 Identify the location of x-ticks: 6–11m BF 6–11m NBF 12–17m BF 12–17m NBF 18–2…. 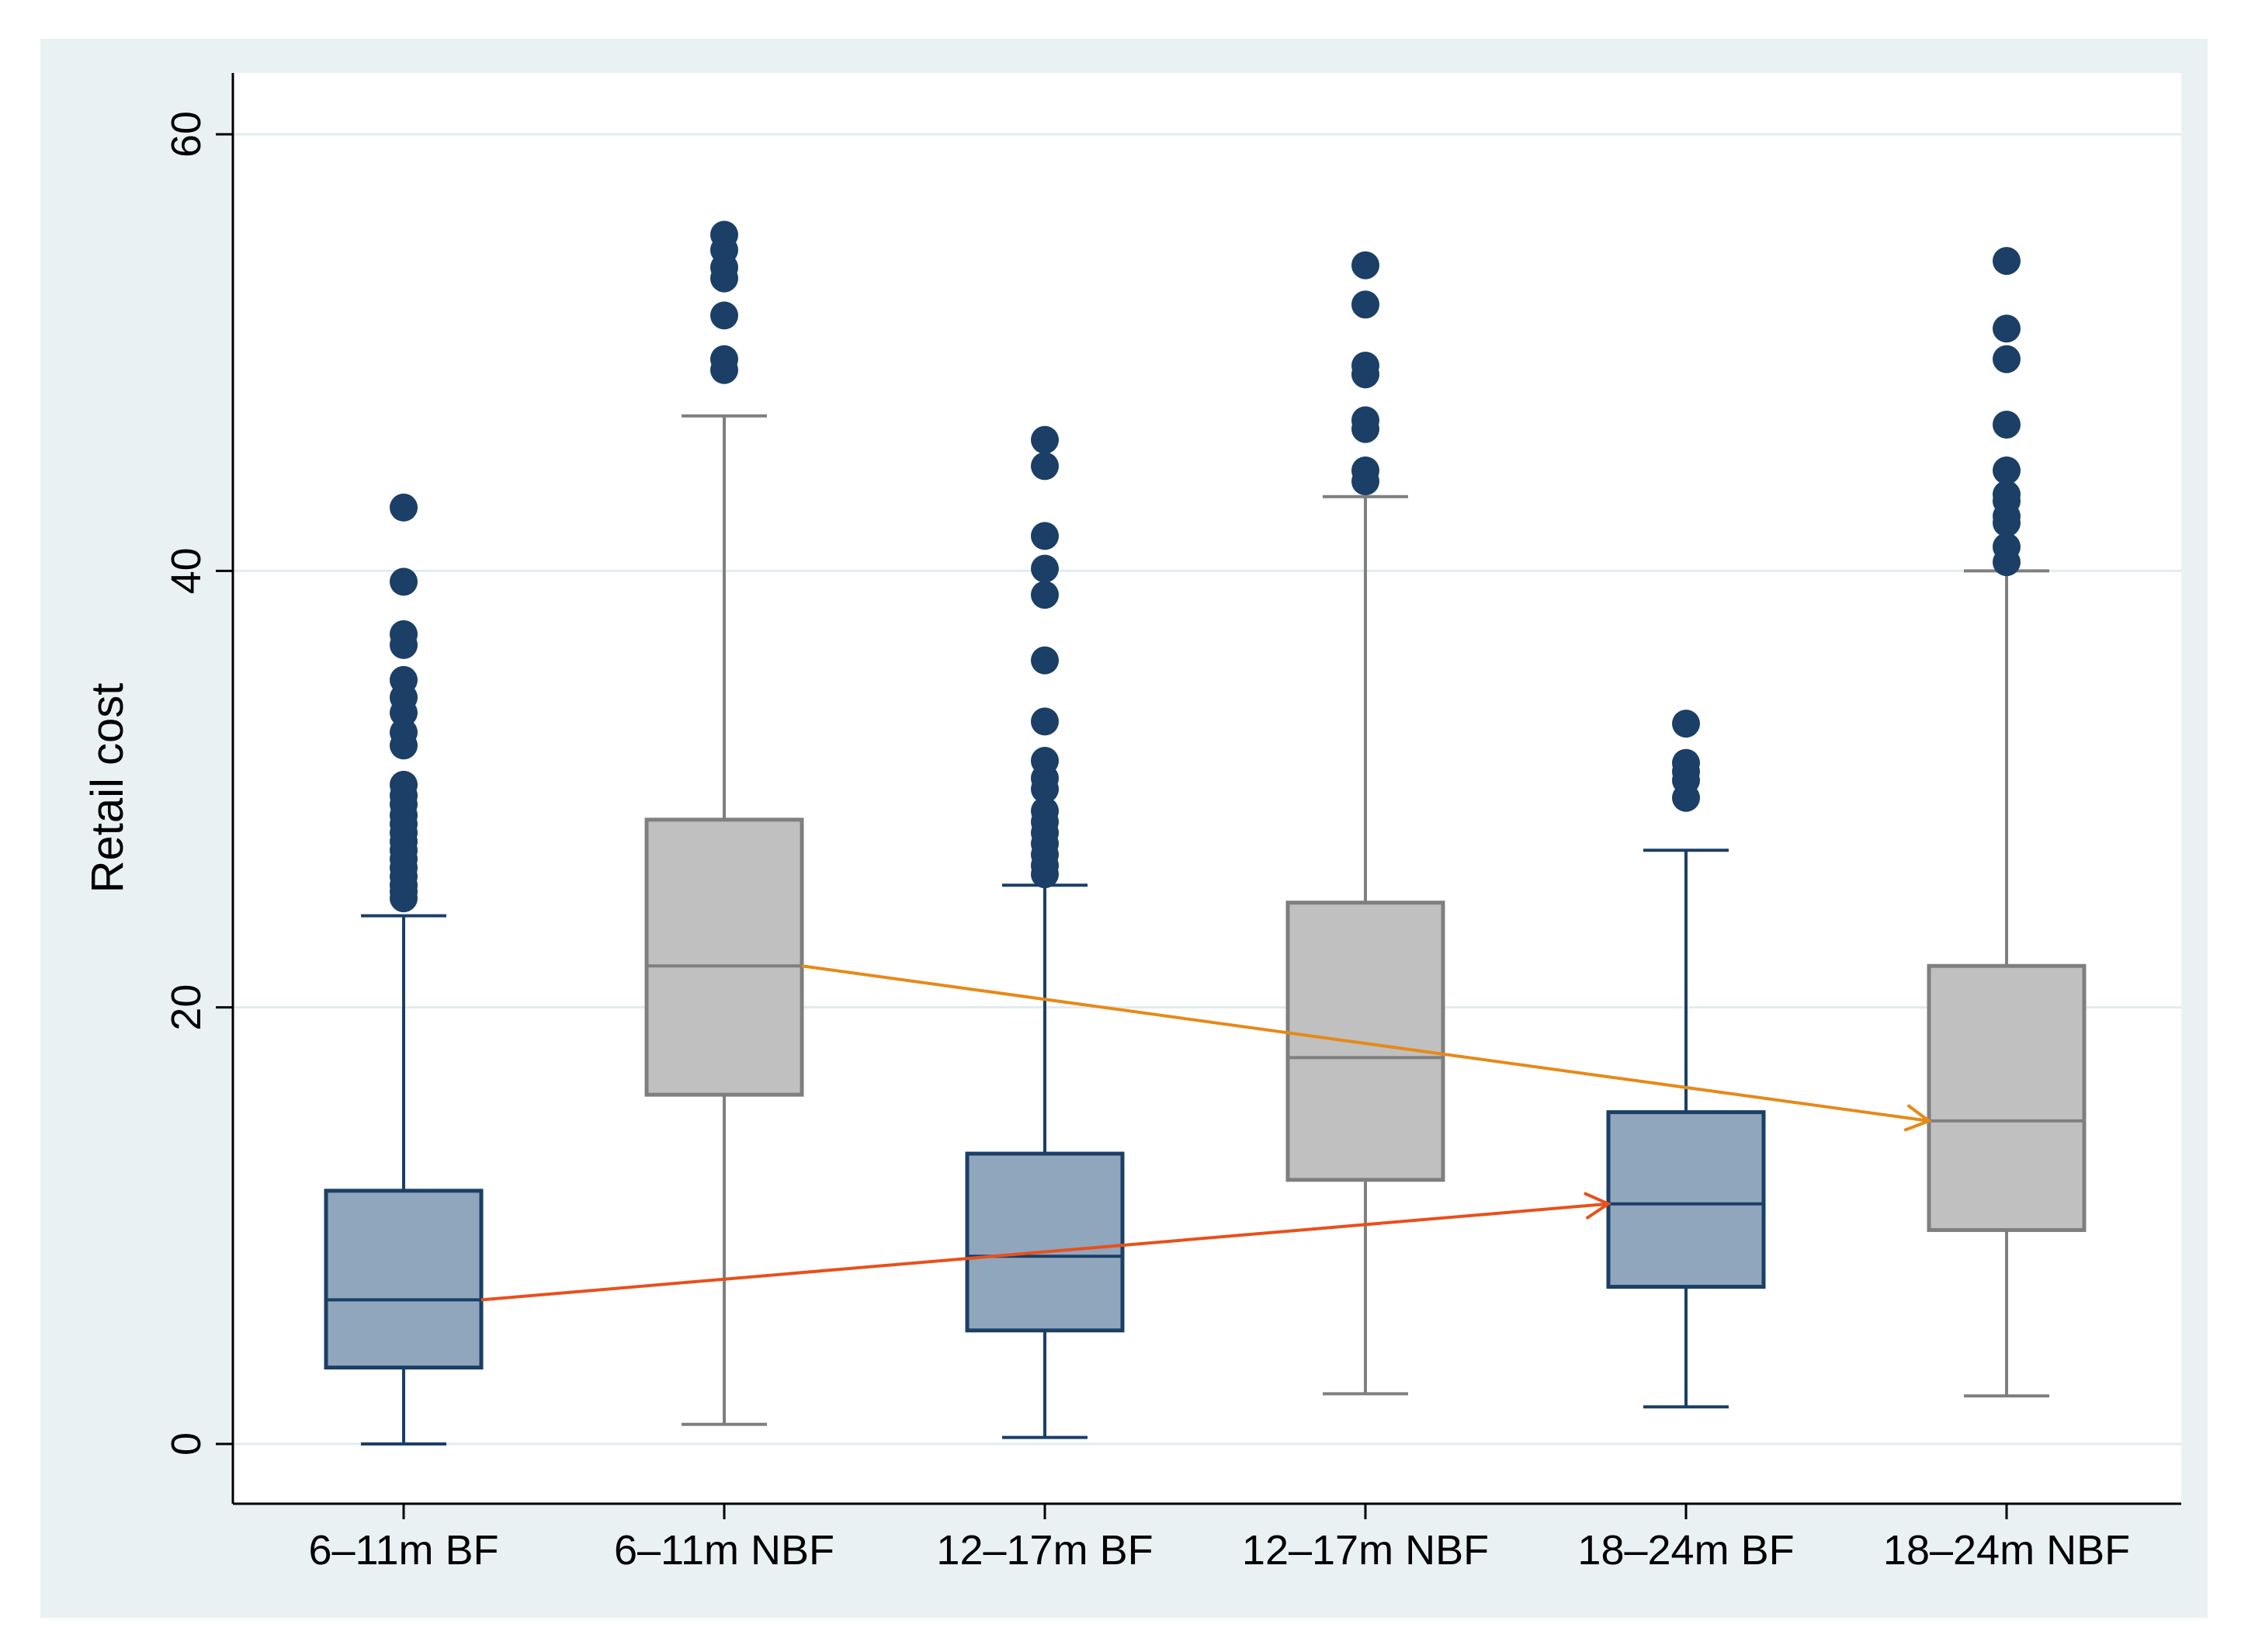
(1219, 1539).